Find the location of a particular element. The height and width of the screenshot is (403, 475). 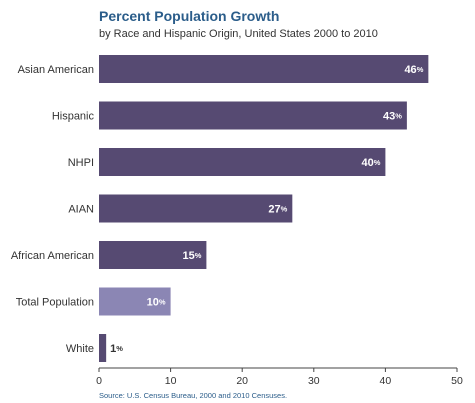

value-label-african-american: 15% is located at coordinates (191, 256).